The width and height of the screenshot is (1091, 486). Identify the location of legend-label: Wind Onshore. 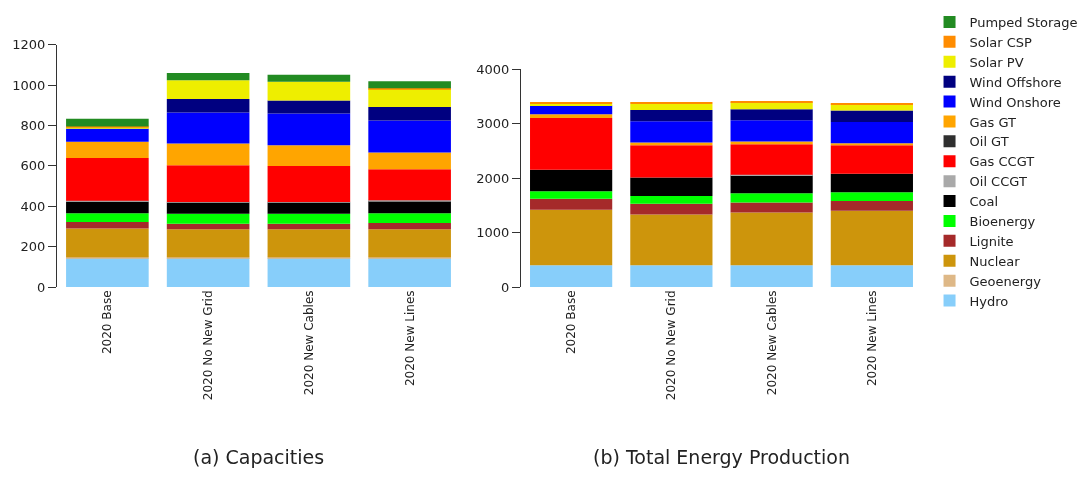
(1015, 102).